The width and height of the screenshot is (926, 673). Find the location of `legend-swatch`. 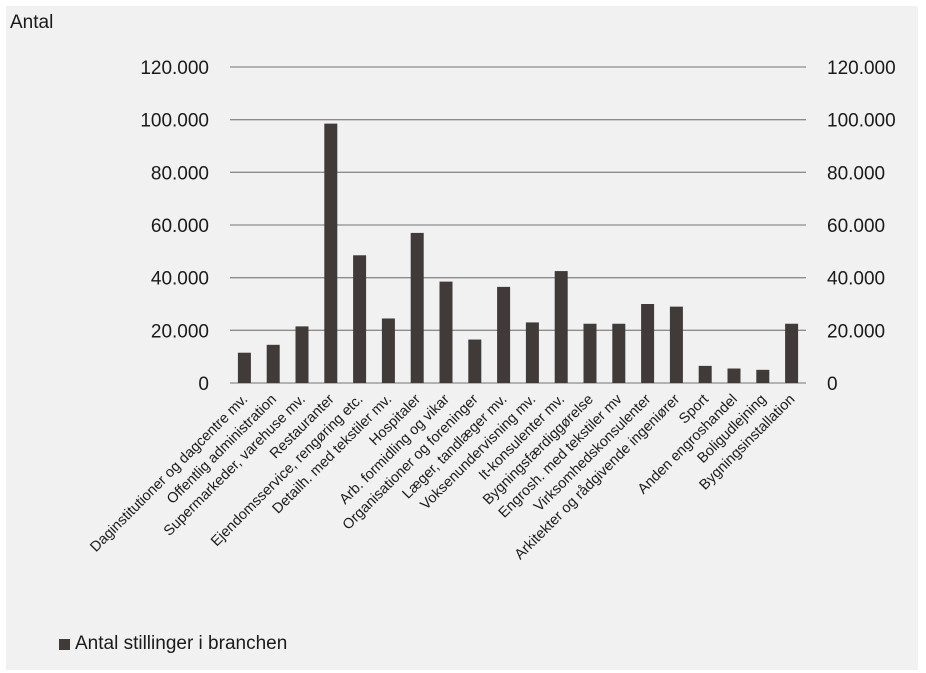

legend-swatch is located at coordinates (64, 644).